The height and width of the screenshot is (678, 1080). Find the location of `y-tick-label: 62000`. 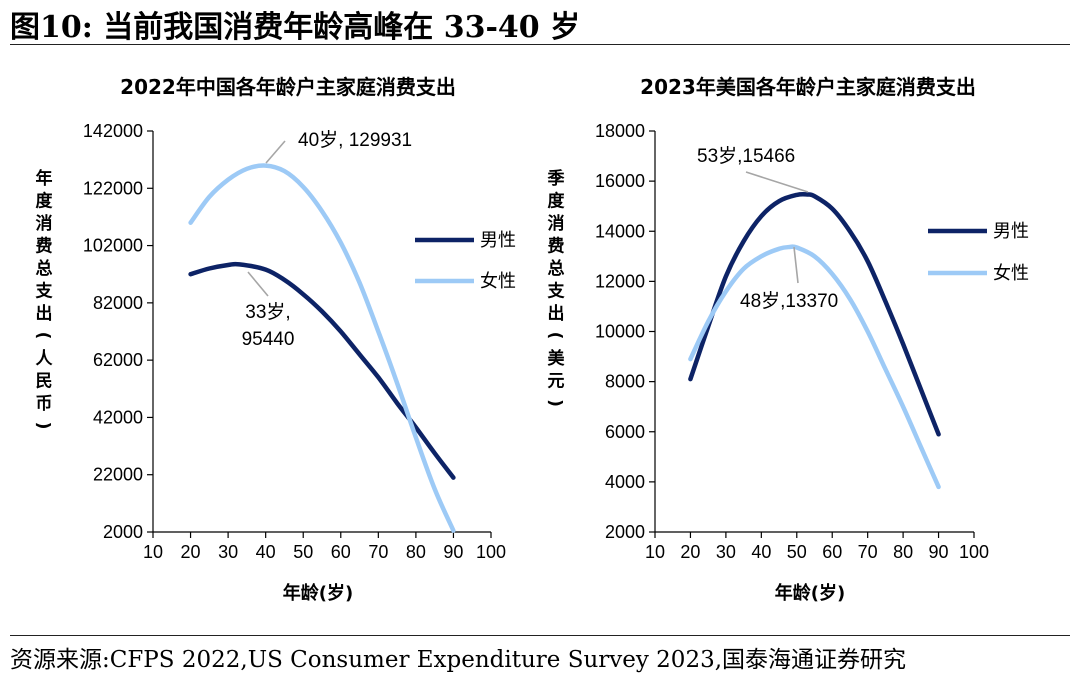

y-tick-label: 62000 is located at coordinates (118, 360).